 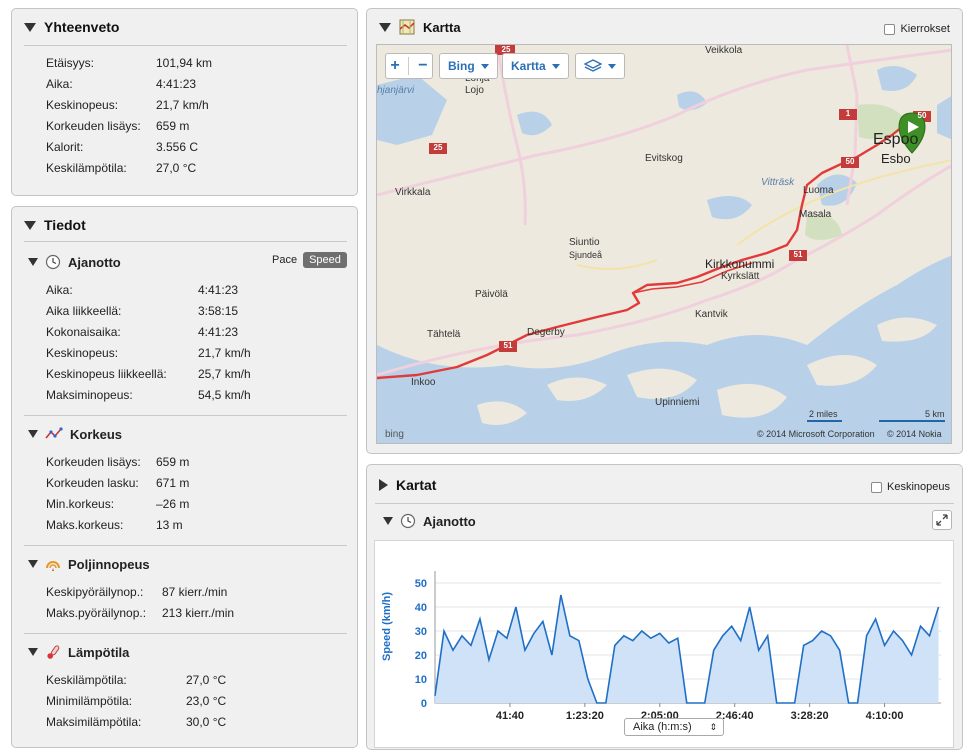 I want to click on map-place-label: Degerby, so click(x=546, y=332).